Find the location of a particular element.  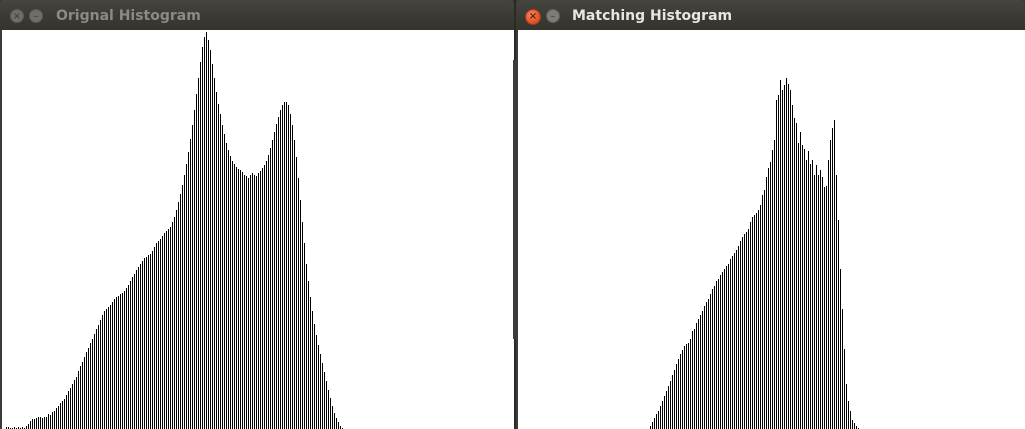

window-titlebar: × – Orignal Histogram is located at coordinates (257, 15).